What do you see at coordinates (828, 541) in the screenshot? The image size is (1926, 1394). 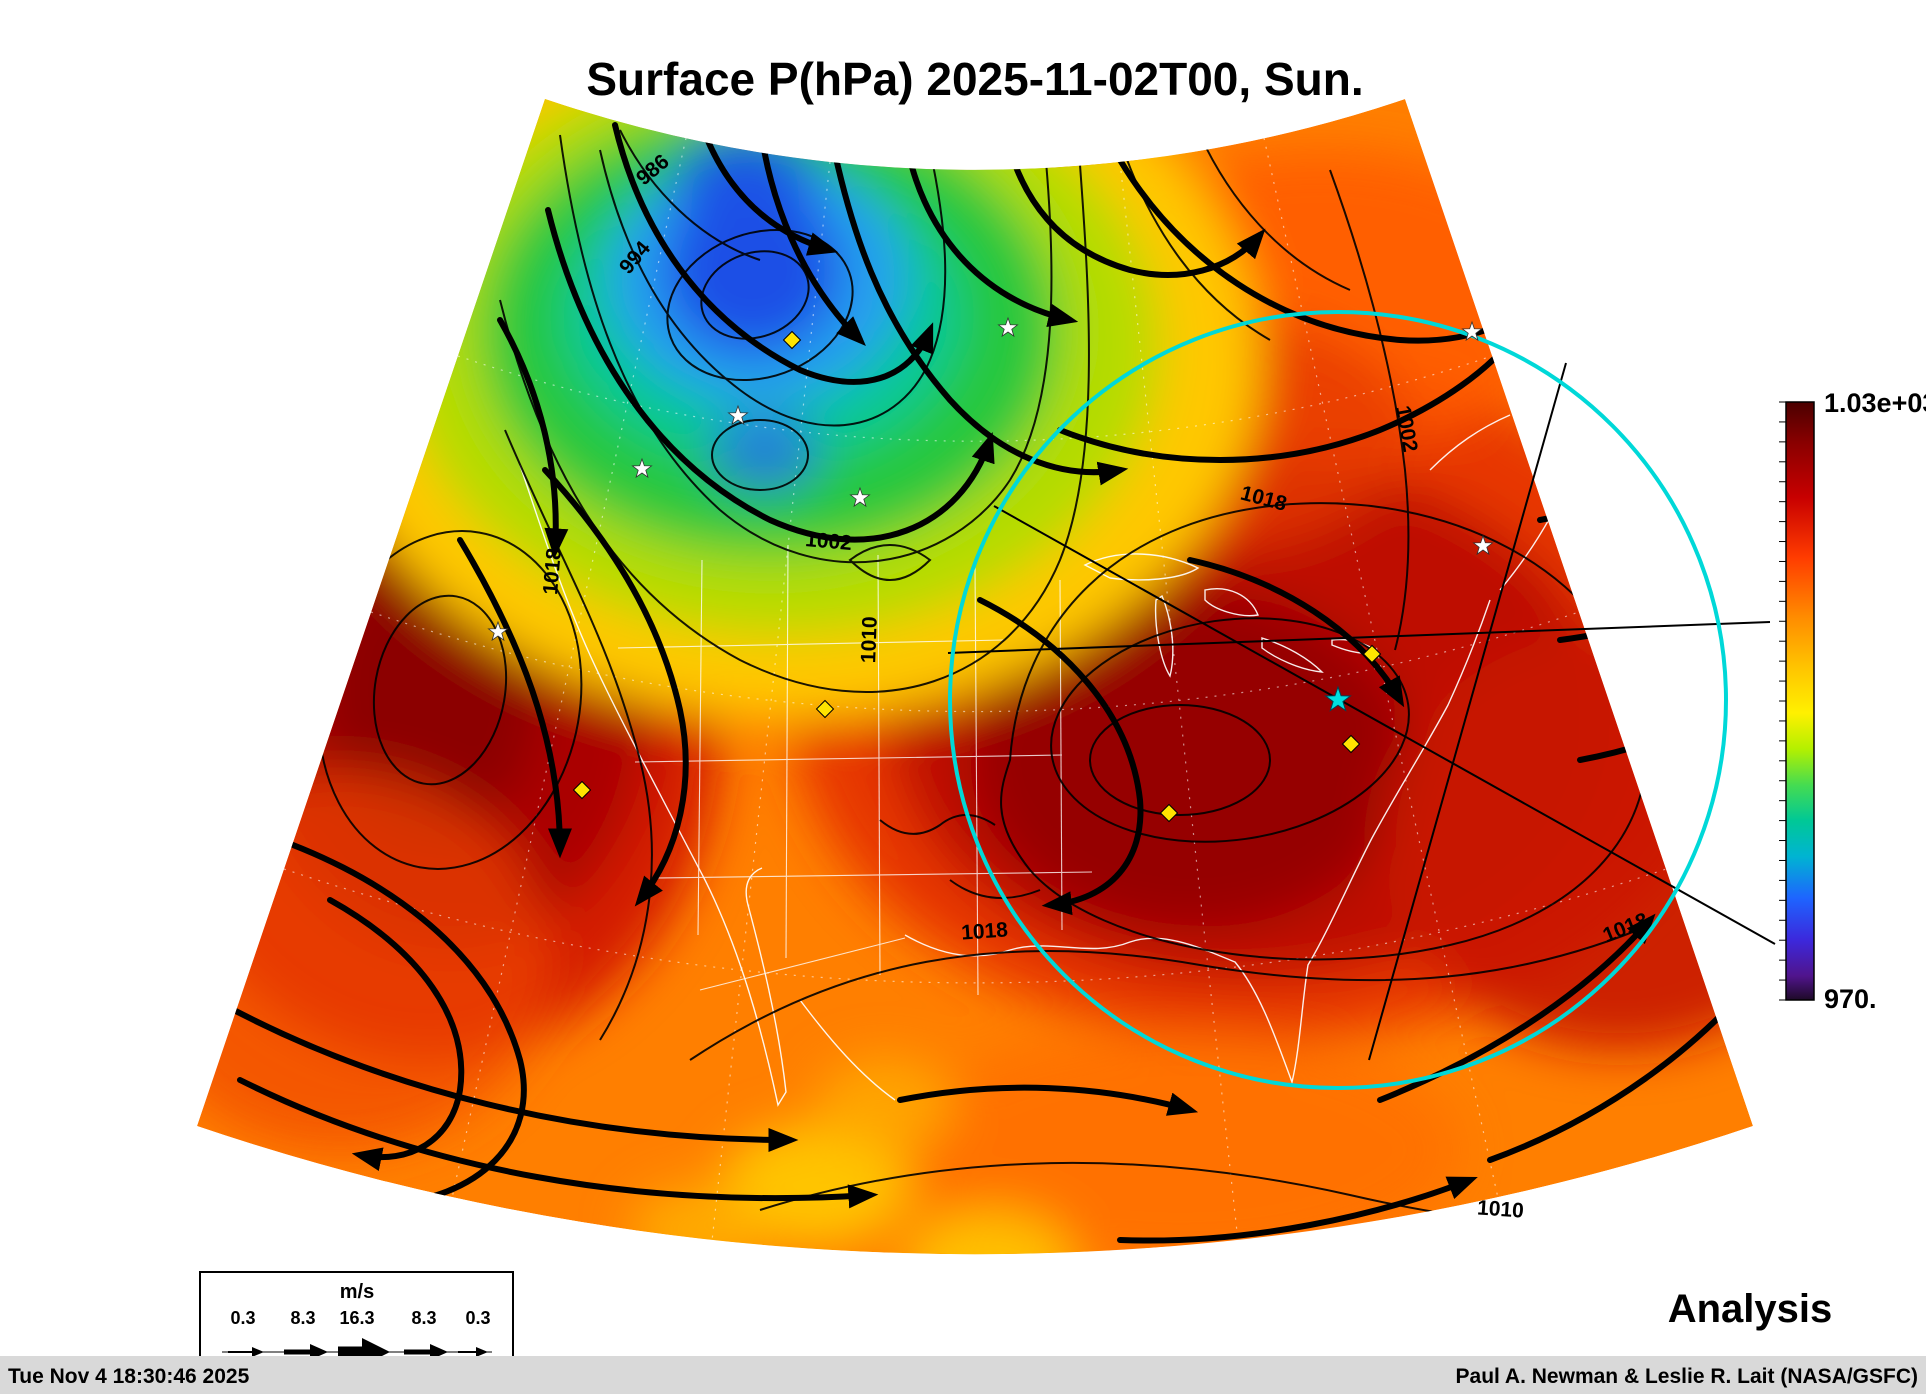 I see `contour-label: 1002` at bounding box center [828, 541].